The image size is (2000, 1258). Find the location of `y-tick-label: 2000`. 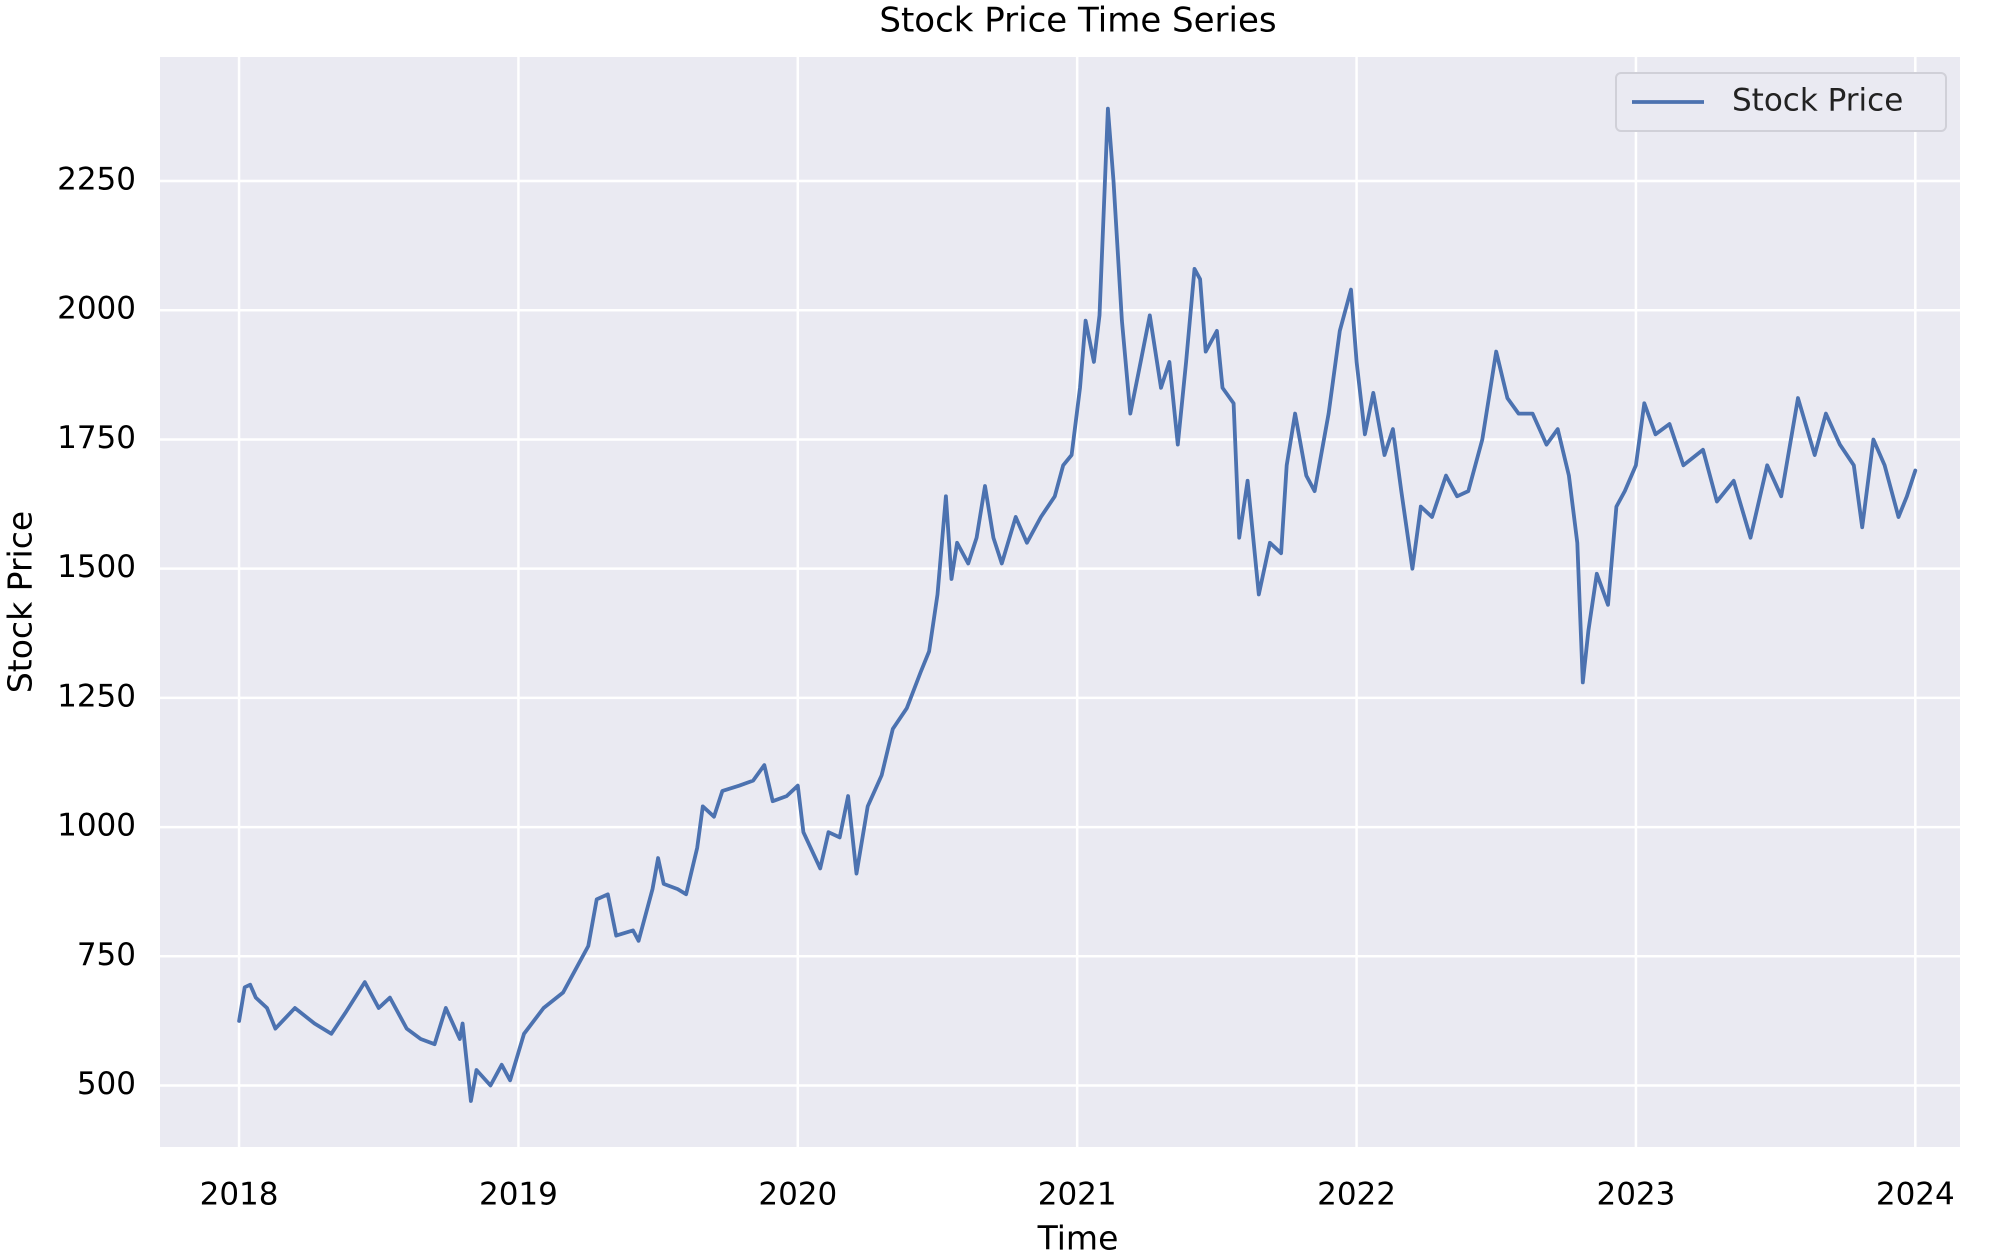

y-tick-label: 2000 is located at coordinates (96, 309).